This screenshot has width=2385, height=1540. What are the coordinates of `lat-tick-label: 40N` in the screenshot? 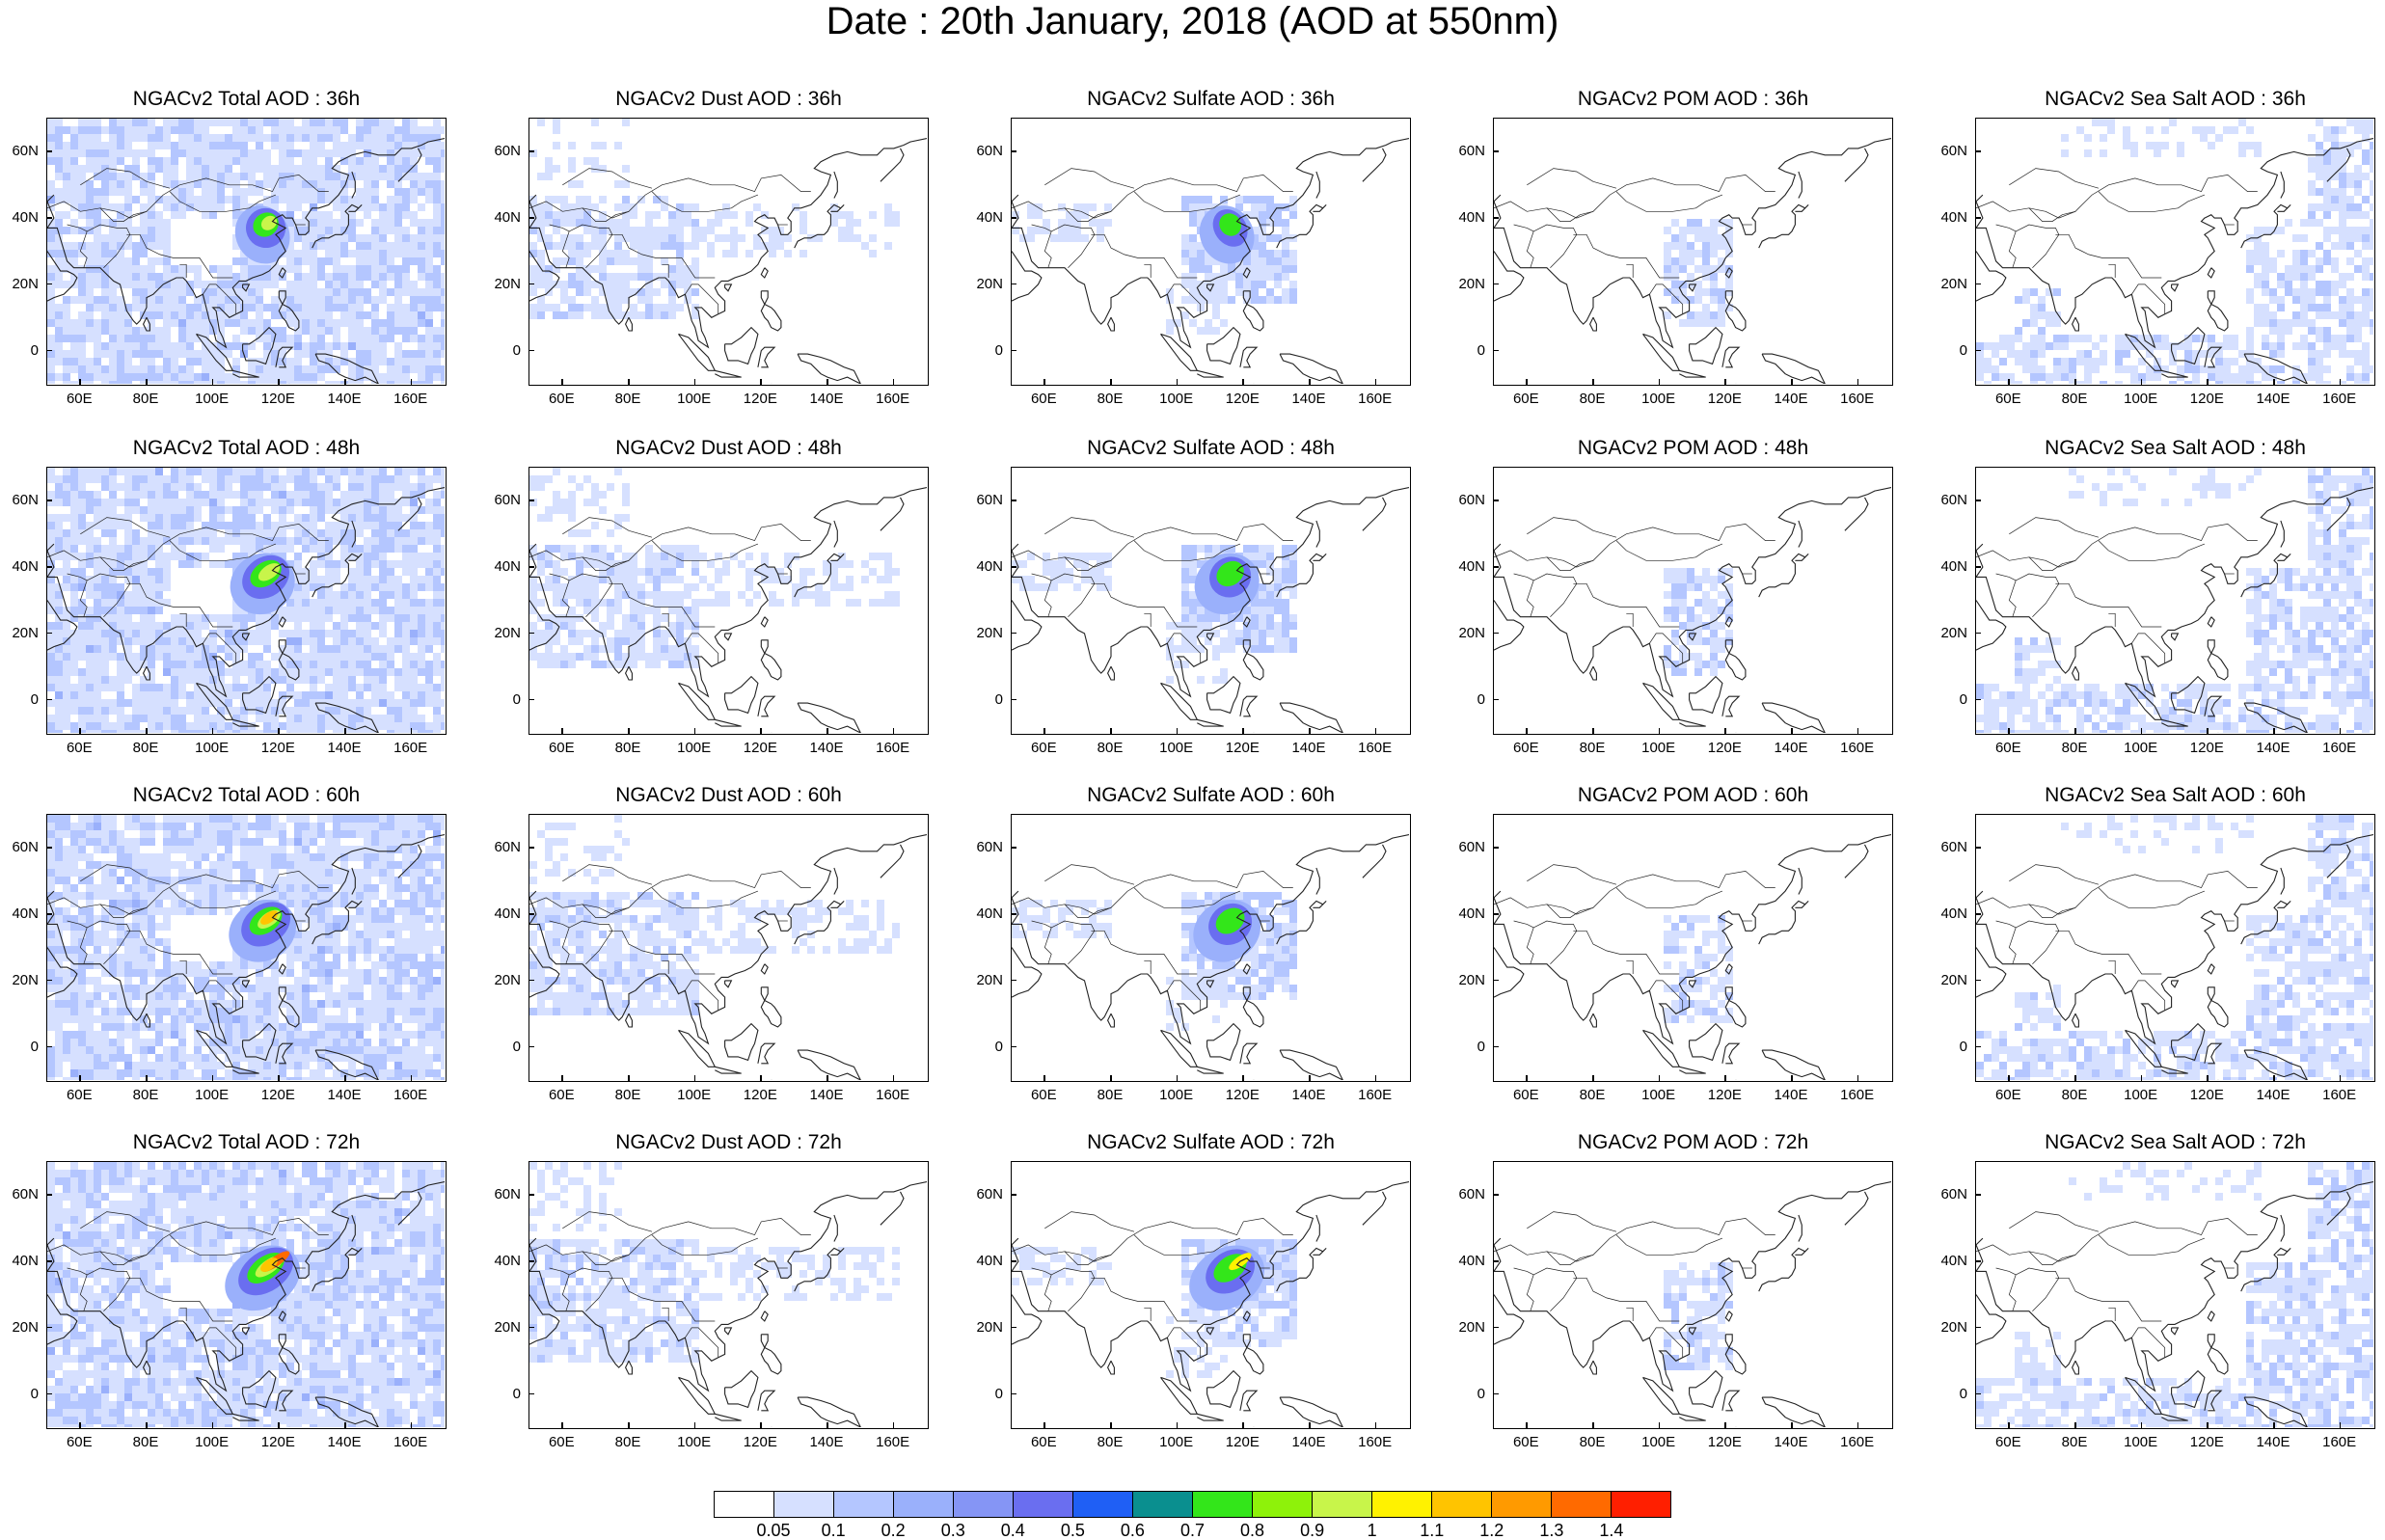 It's located at (19, 566).